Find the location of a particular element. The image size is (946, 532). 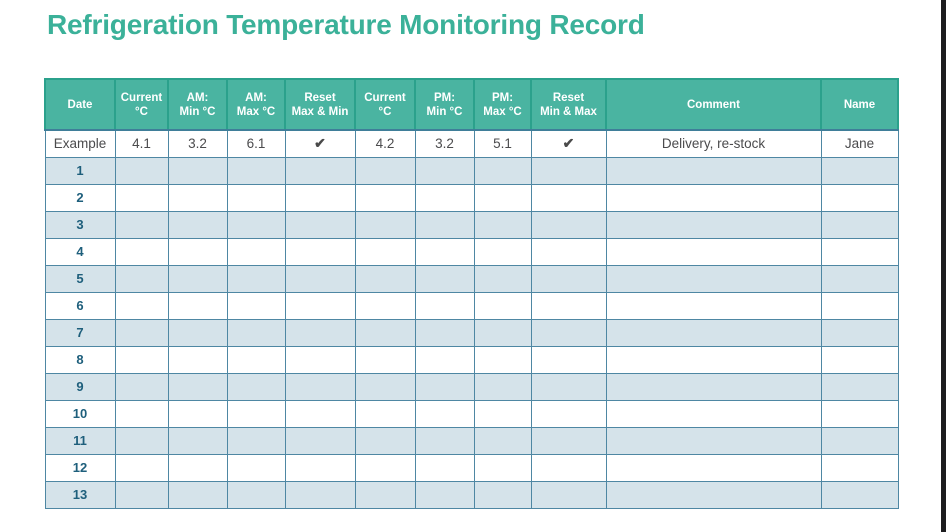

row-1-current-am-cell is located at coordinates (141, 170).